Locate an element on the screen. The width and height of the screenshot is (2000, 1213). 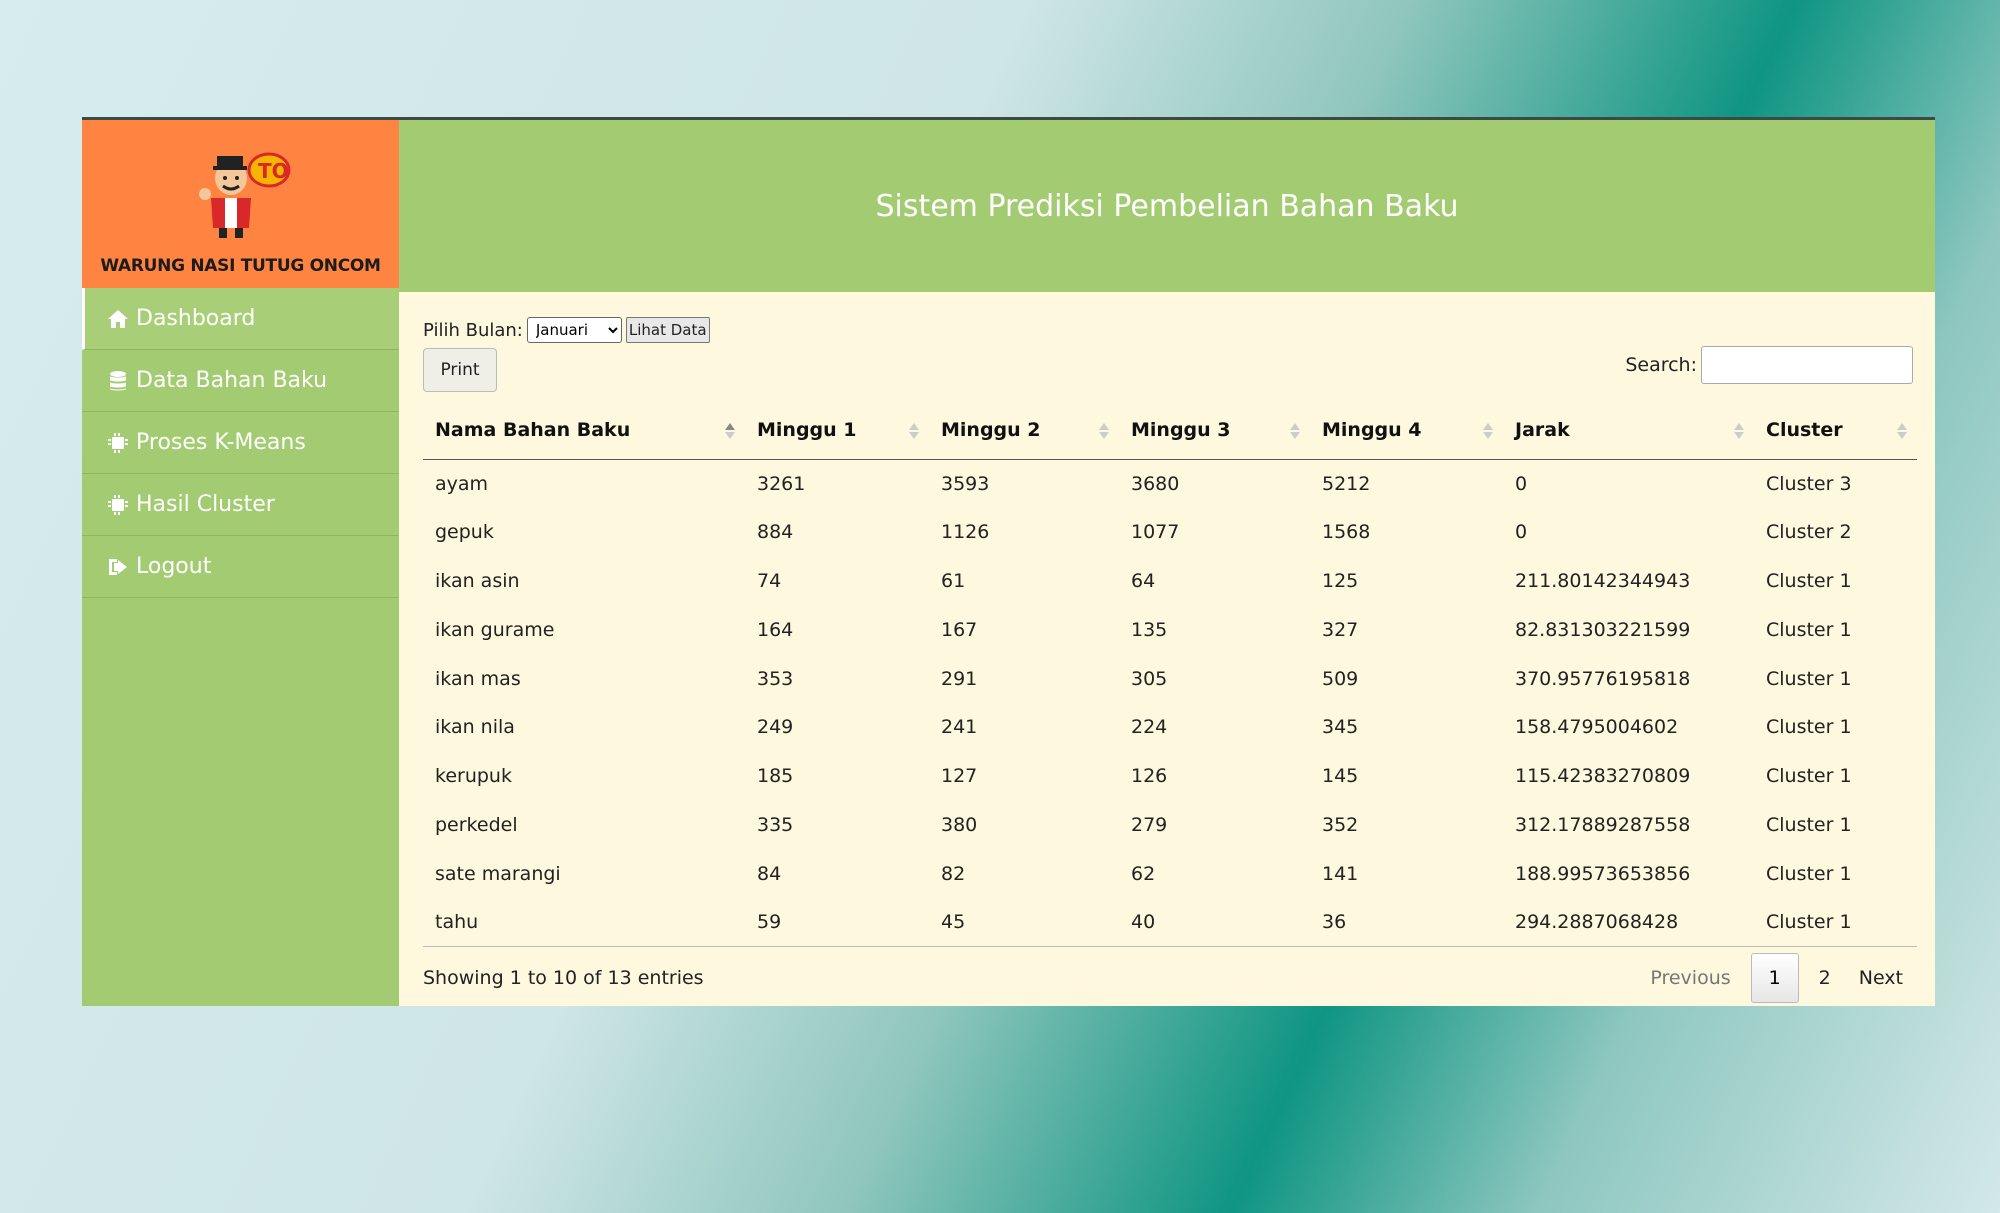
cell-minggu-2: 167 is located at coordinates (959, 629).